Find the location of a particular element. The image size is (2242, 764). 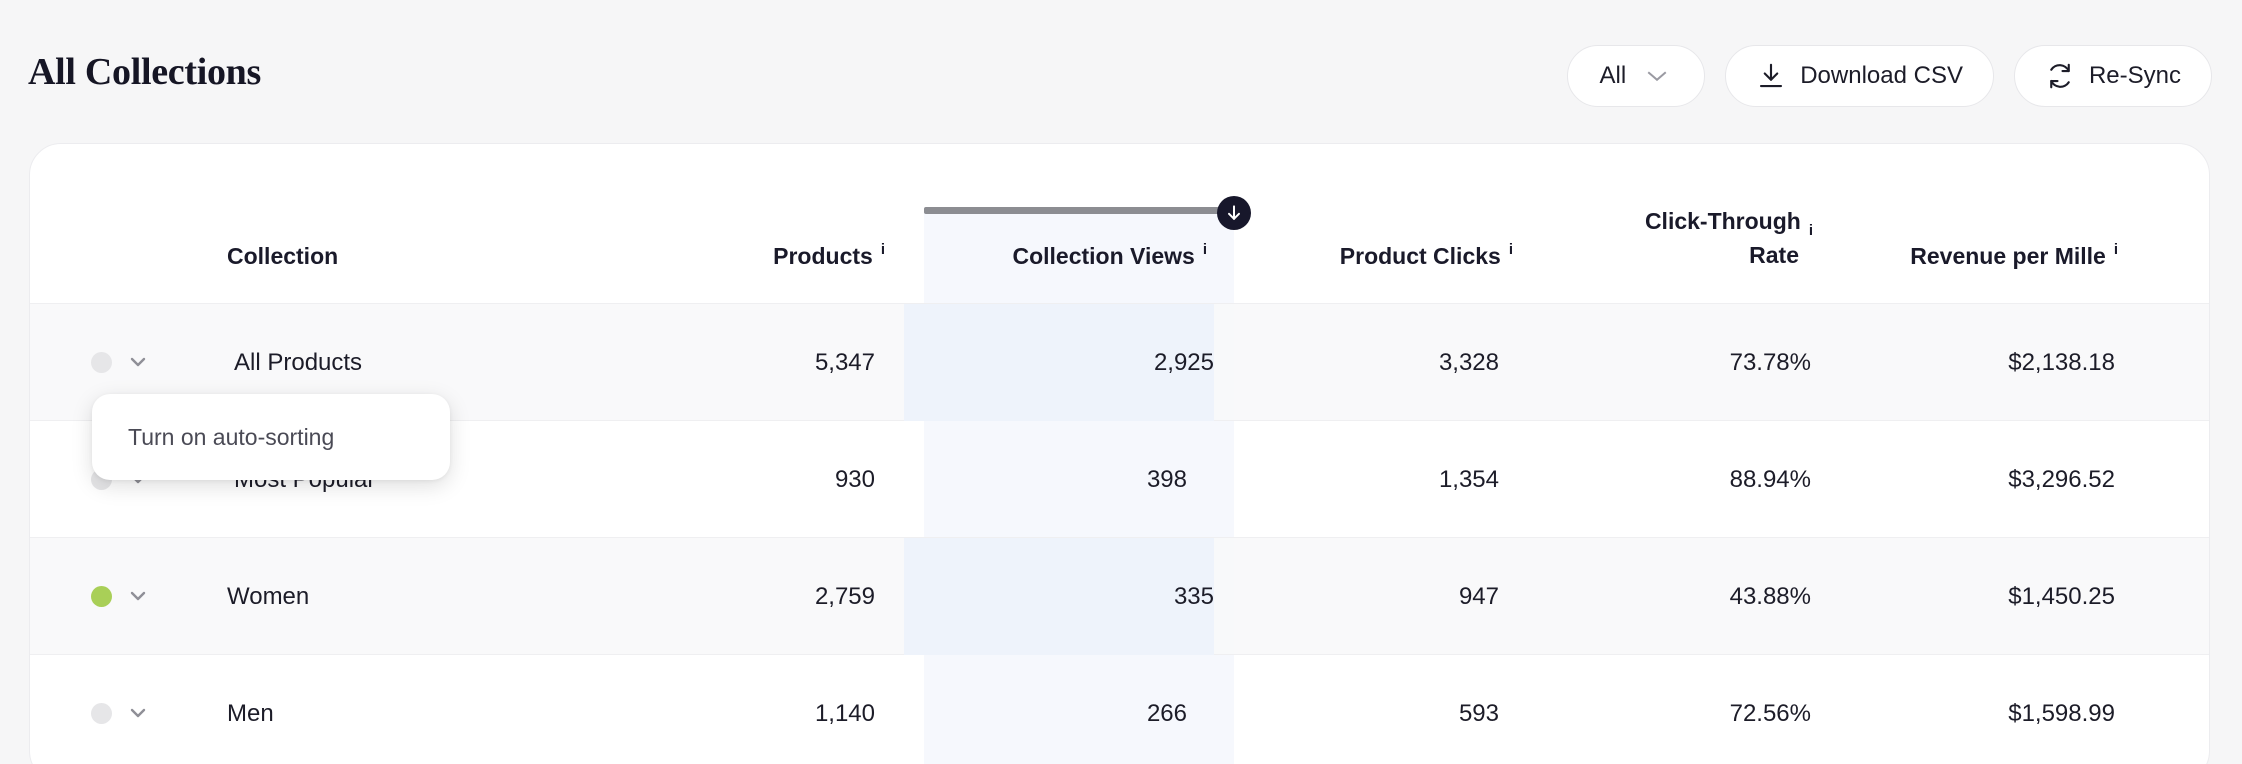

column-header-label: Click-Through is located at coordinates (1722, 221).